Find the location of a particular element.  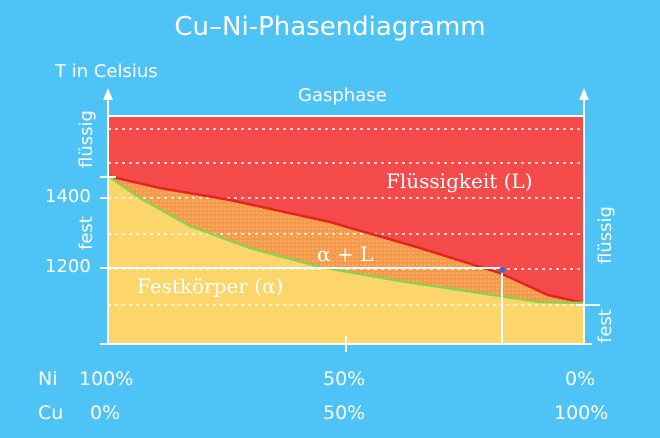

ni-value-left: 100% is located at coordinates (106, 379).